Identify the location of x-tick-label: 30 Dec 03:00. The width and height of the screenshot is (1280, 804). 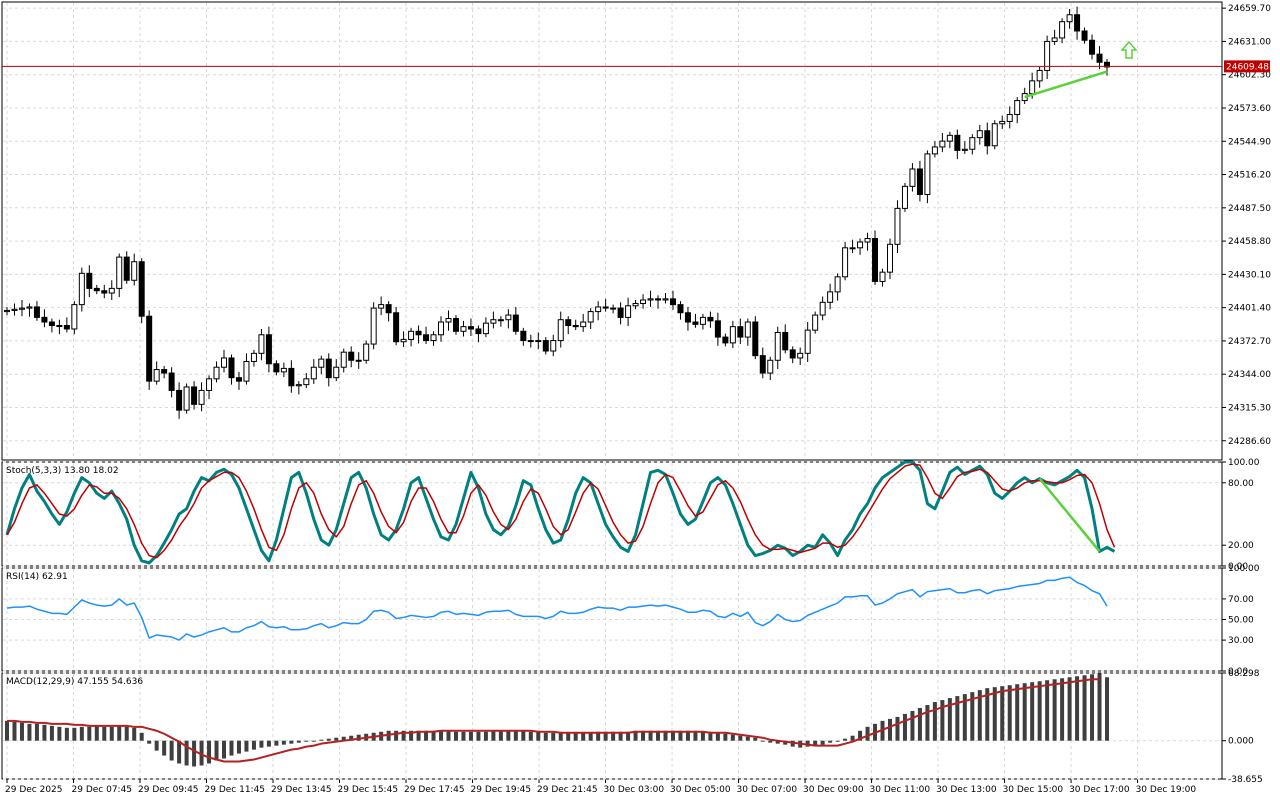
(634, 790).